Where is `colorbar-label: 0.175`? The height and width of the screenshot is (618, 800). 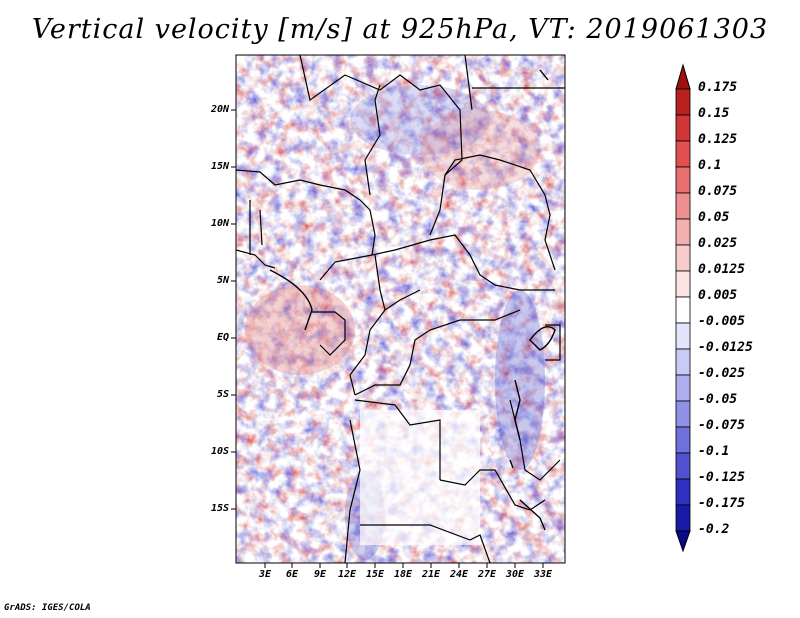 colorbar-label: 0.175 is located at coordinates (718, 87).